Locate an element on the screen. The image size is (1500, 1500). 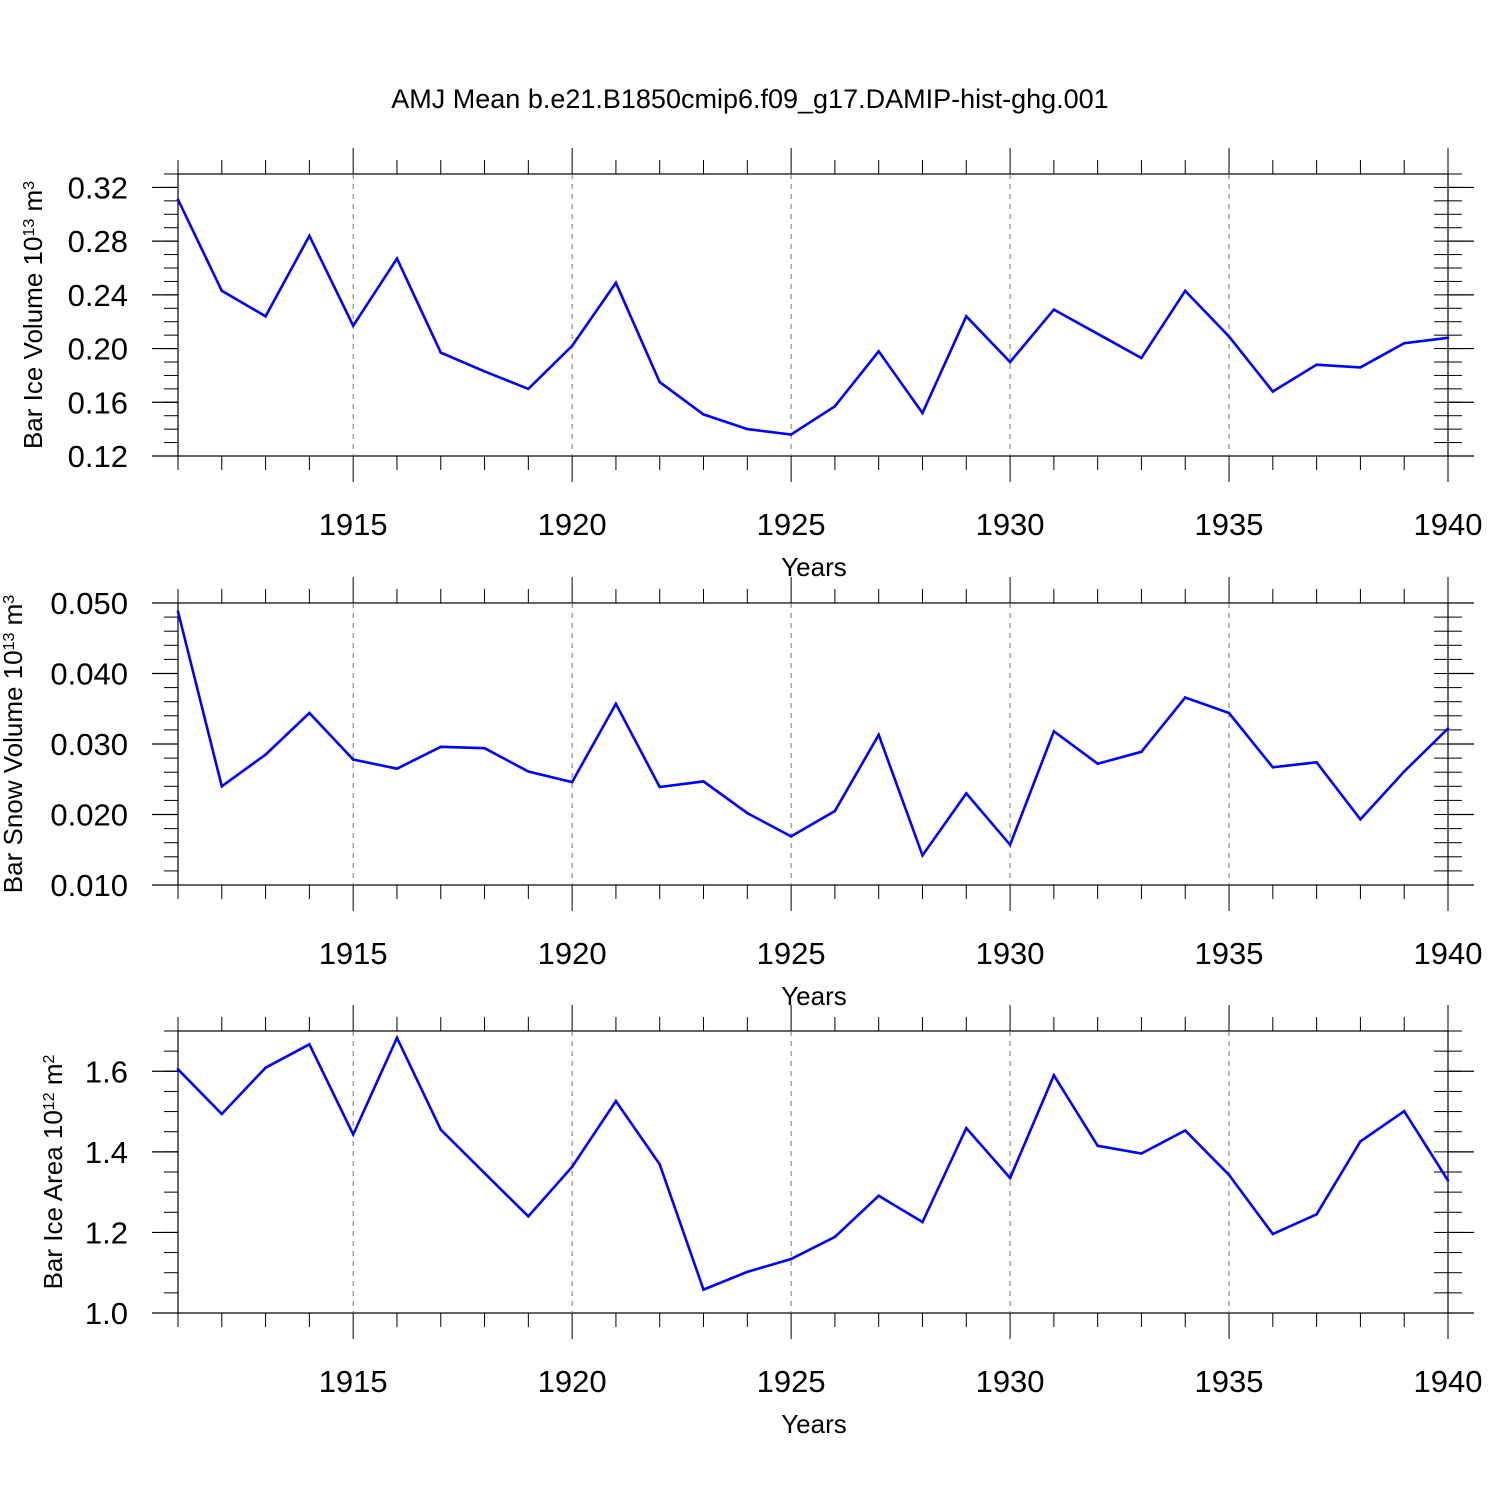
y-tick-label: 0.24 is located at coordinates (98, 295).